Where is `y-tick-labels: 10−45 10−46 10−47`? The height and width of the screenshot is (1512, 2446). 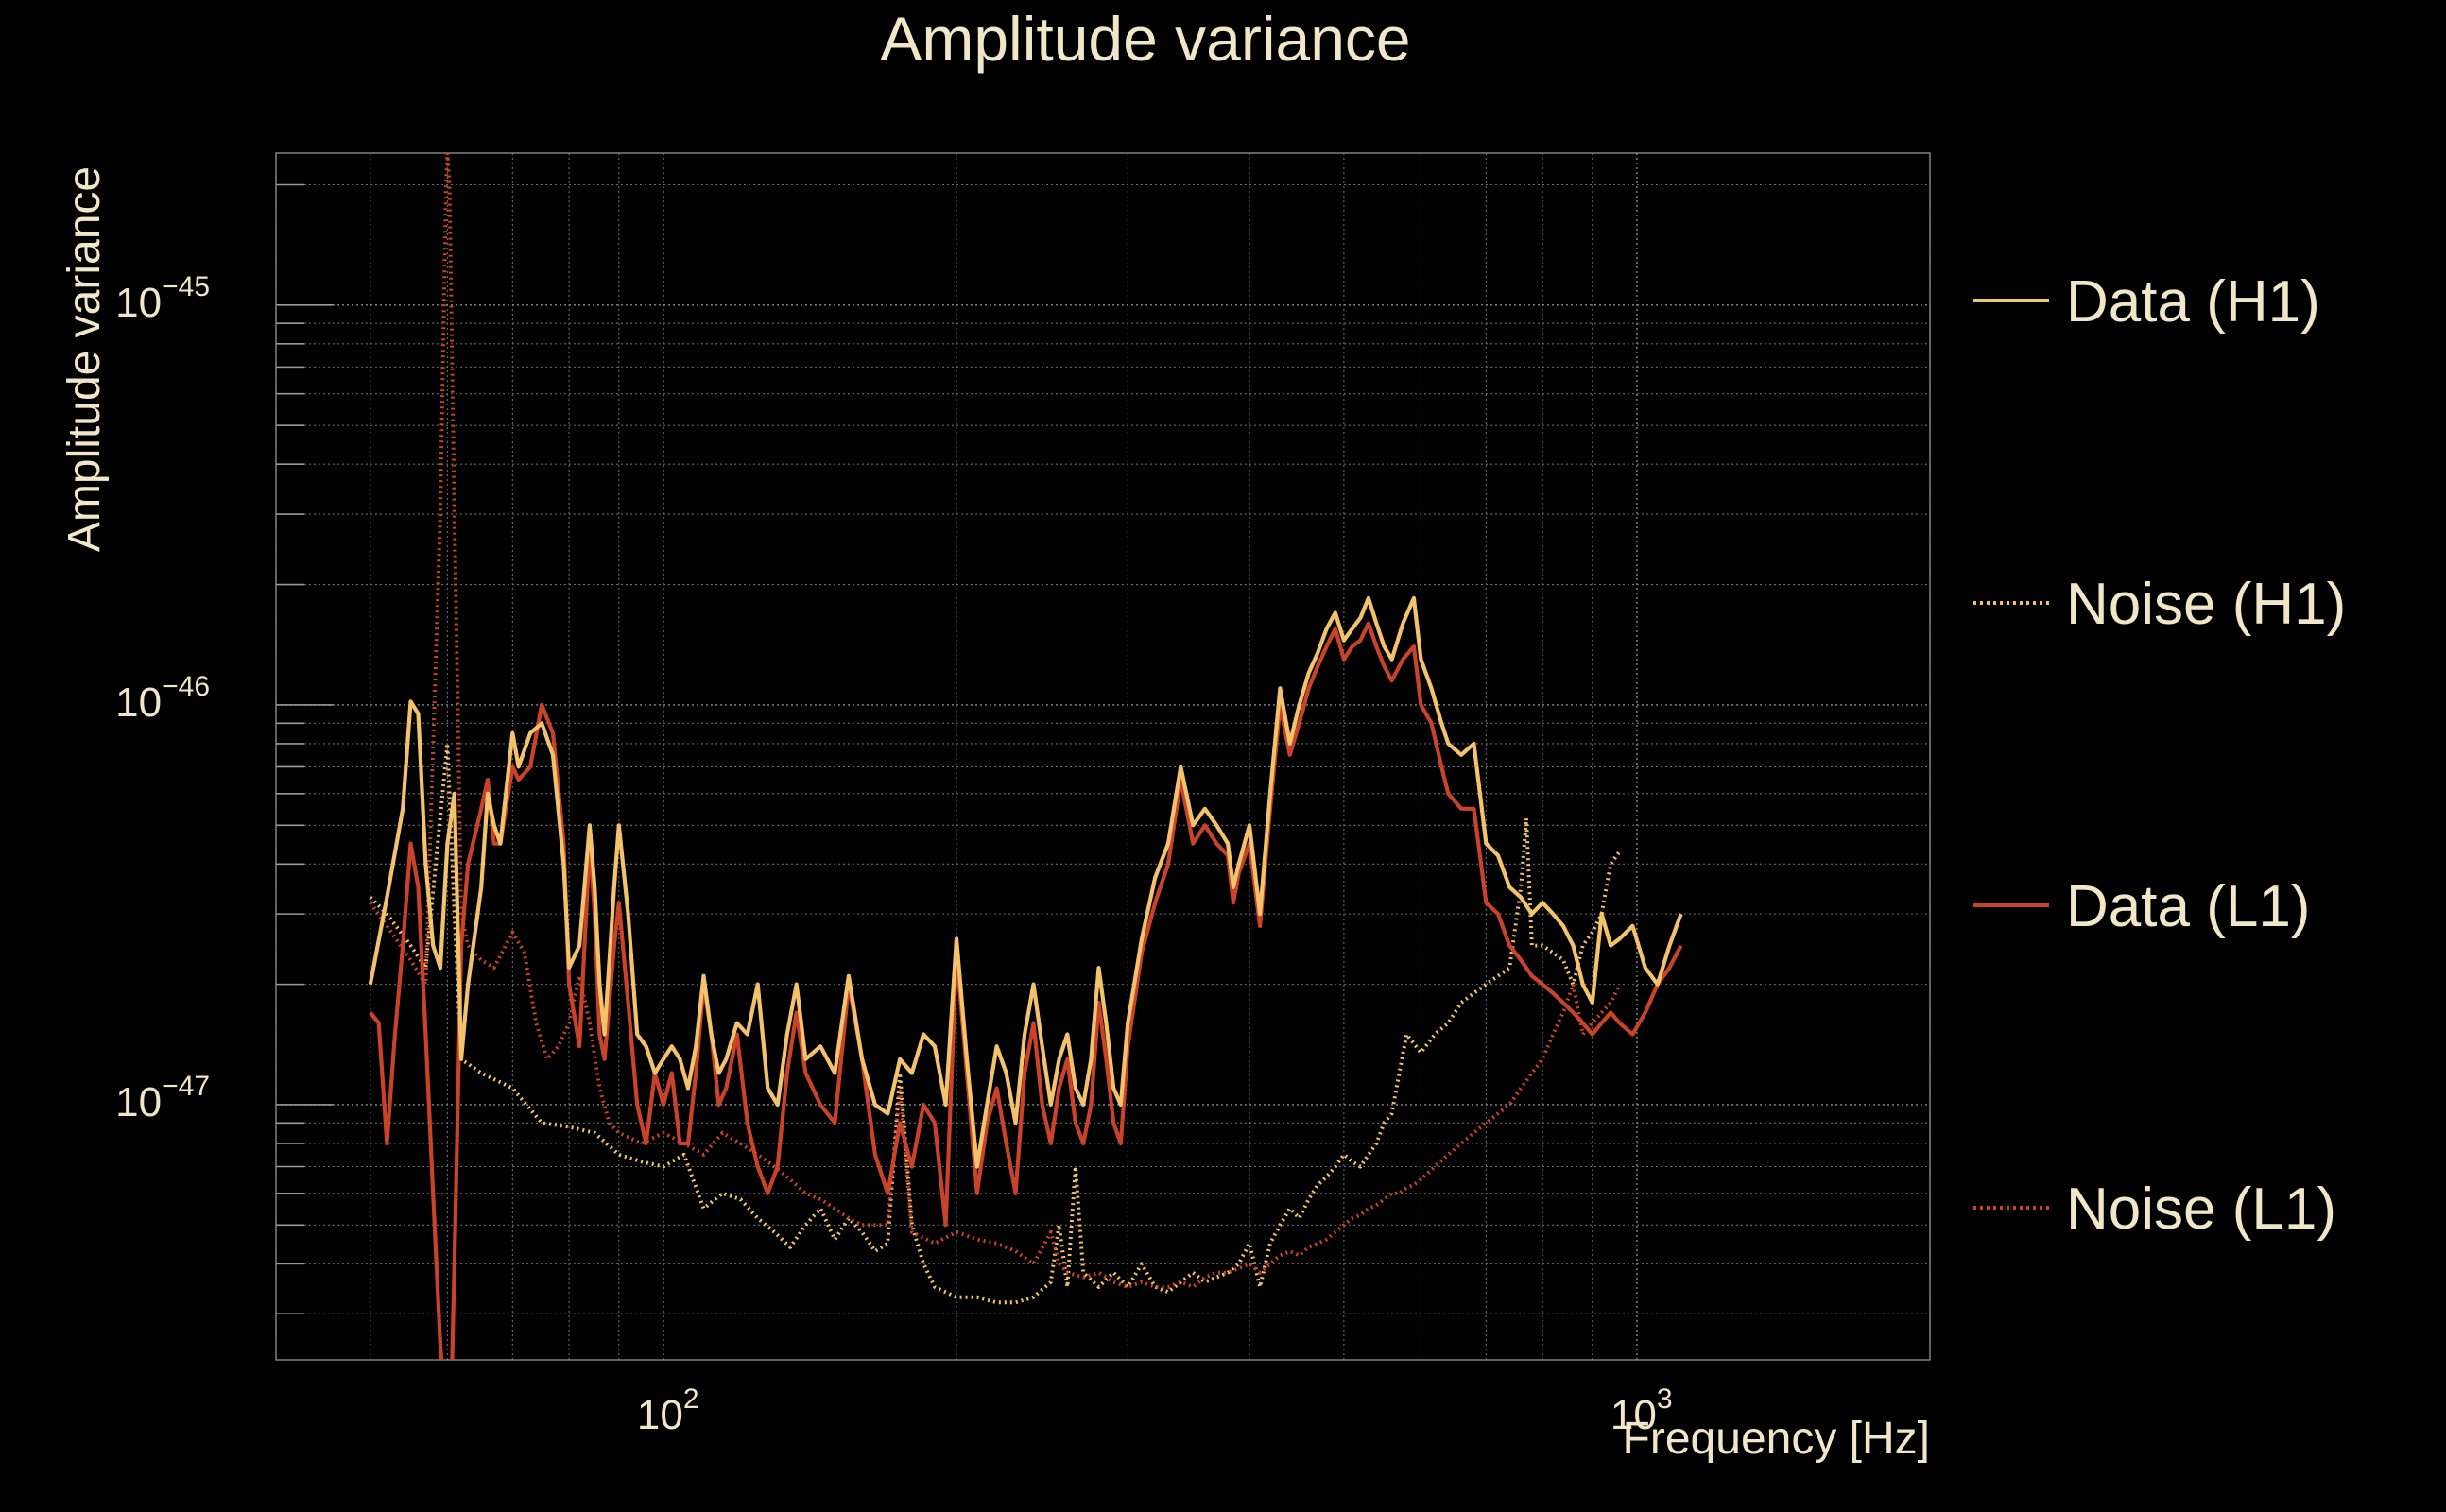 y-tick-labels: 10−45 10−46 10−47 is located at coordinates (163, 698).